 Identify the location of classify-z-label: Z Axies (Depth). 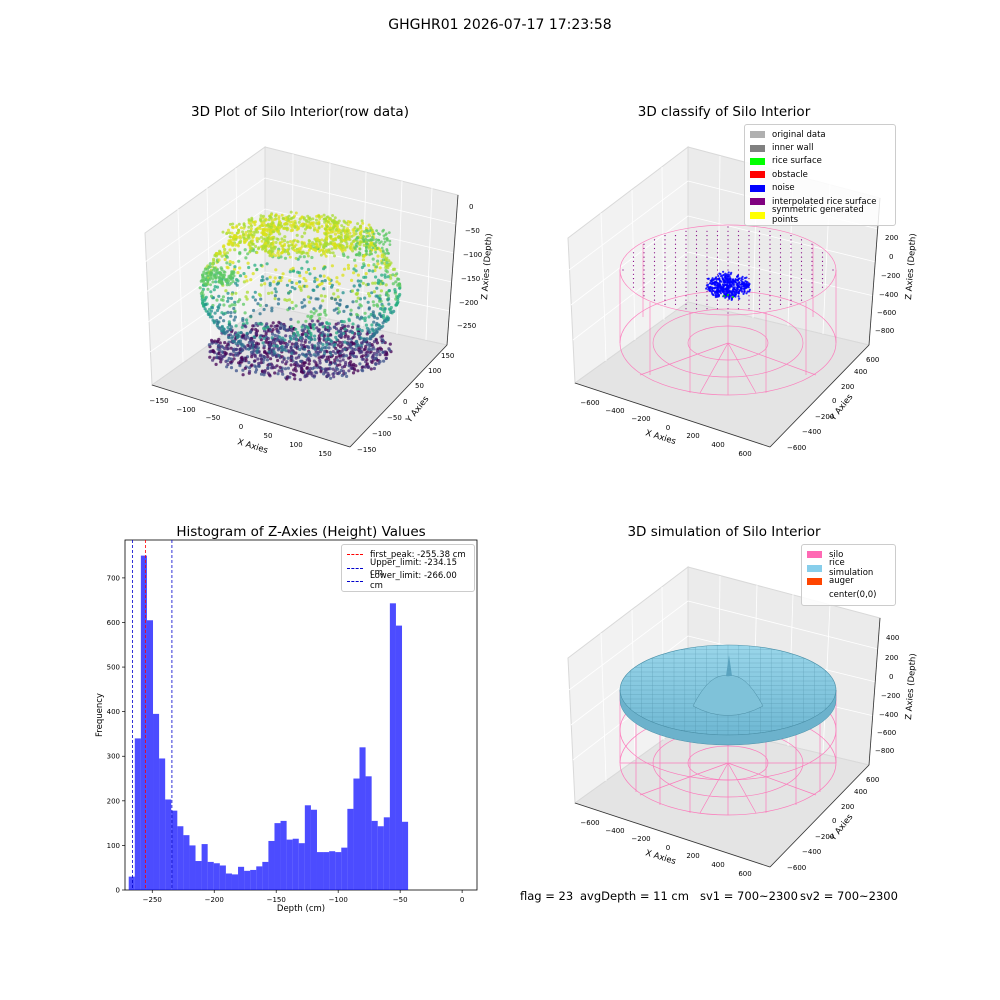
(911, 266).